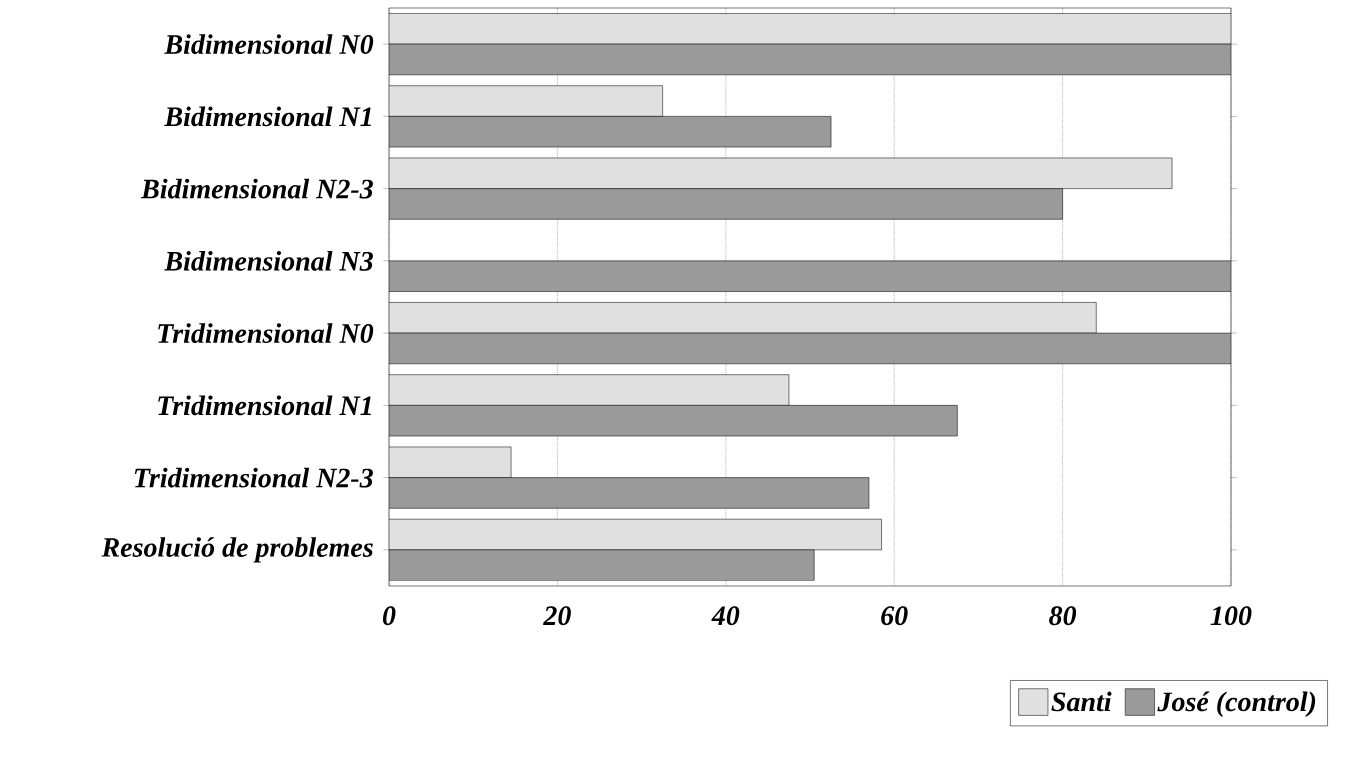 The image size is (1357, 770). What do you see at coordinates (268, 261) in the screenshot?
I see `y-tick-label: Bidimensional N3` at bounding box center [268, 261].